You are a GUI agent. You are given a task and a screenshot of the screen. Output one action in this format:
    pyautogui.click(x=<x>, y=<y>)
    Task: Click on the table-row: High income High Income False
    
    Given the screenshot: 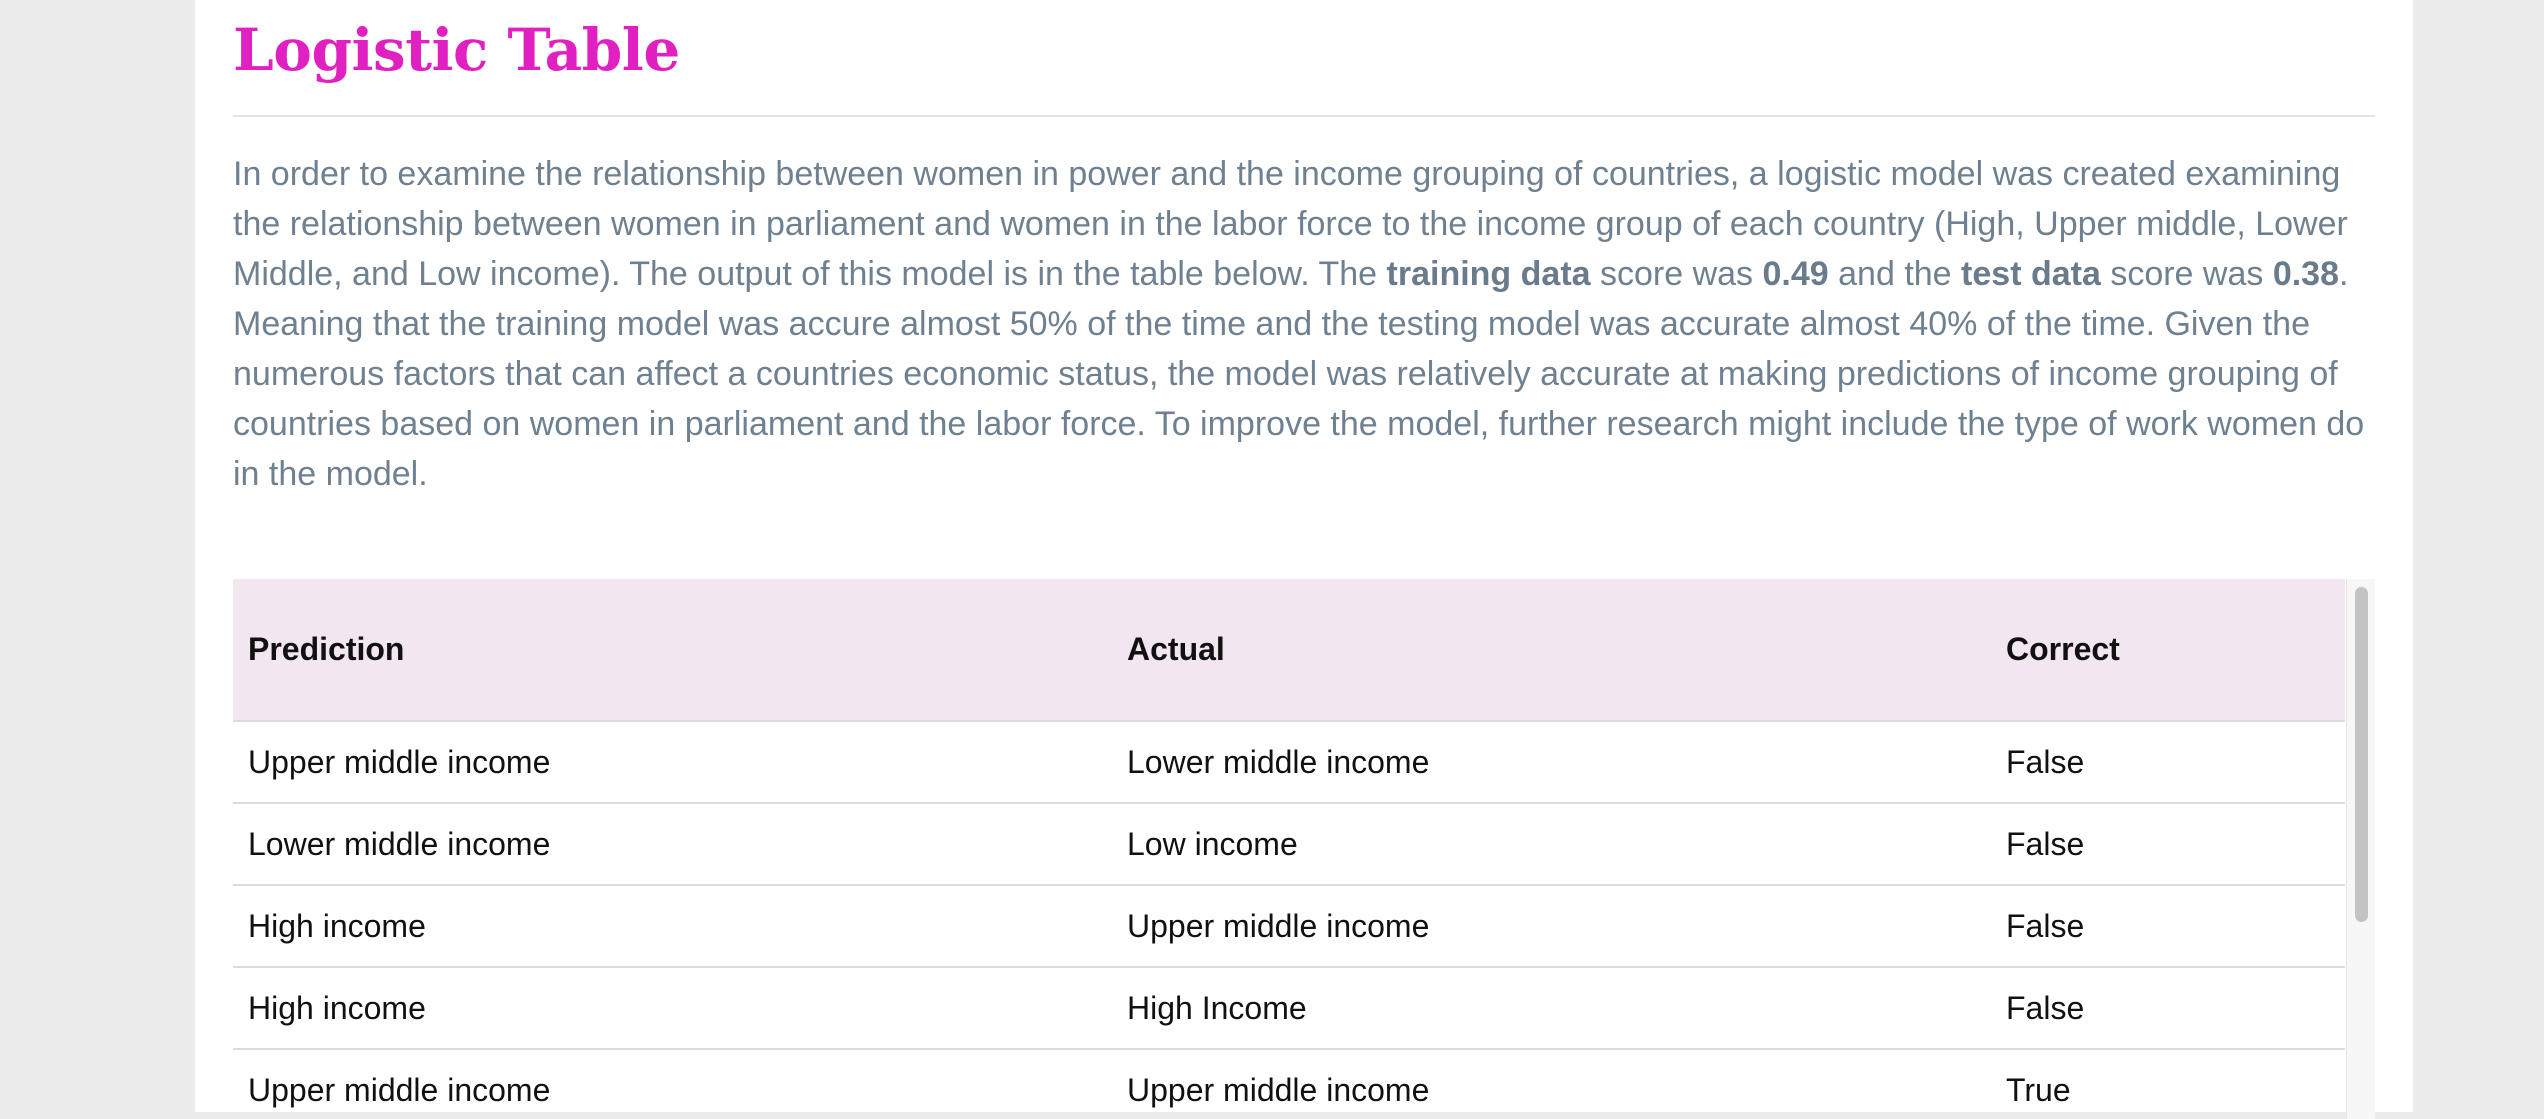 What is the action you would take?
    pyautogui.click(x=1289, y=1008)
    